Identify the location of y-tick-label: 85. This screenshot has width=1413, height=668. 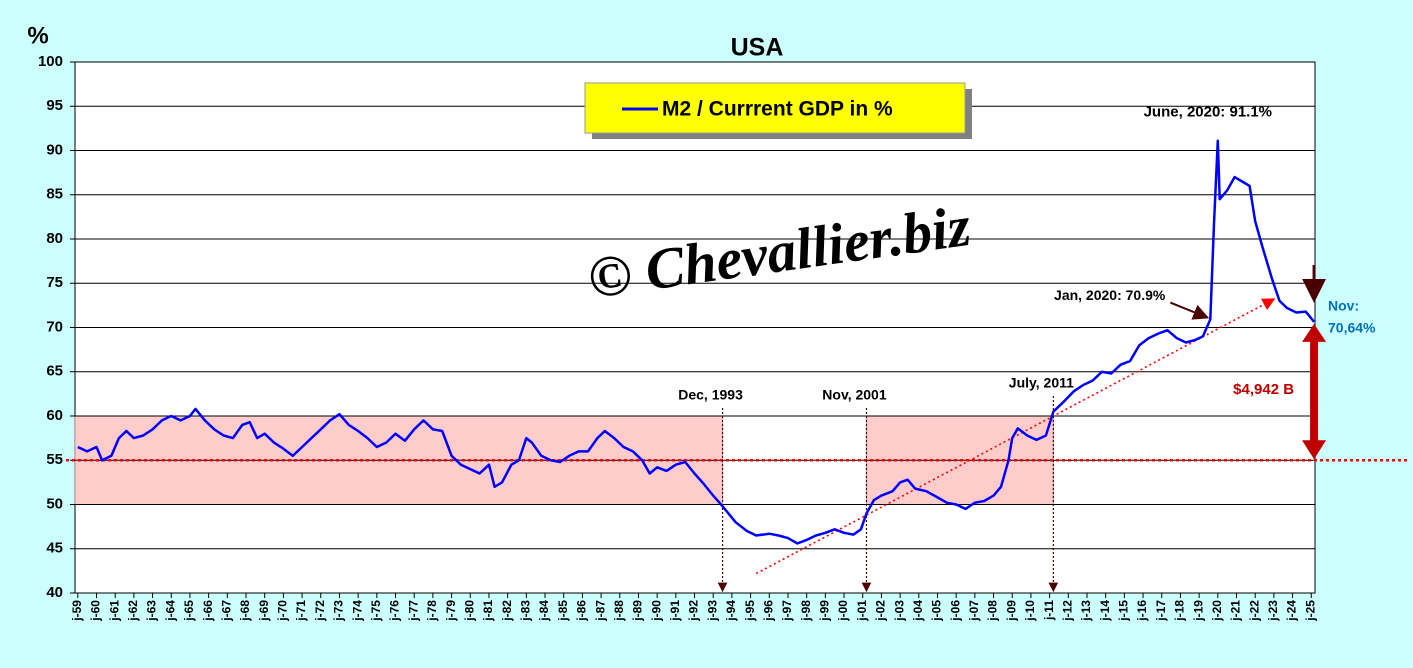
(54, 194).